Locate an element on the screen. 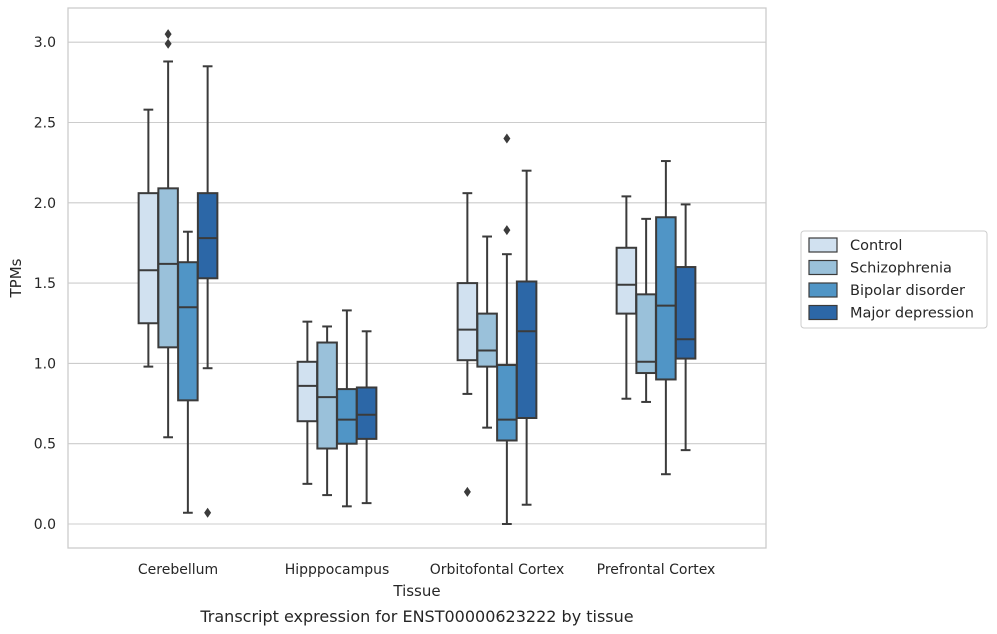 The width and height of the screenshot is (997, 634). x-tick-label: Prefrontal Cortex is located at coordinates (656, 570).